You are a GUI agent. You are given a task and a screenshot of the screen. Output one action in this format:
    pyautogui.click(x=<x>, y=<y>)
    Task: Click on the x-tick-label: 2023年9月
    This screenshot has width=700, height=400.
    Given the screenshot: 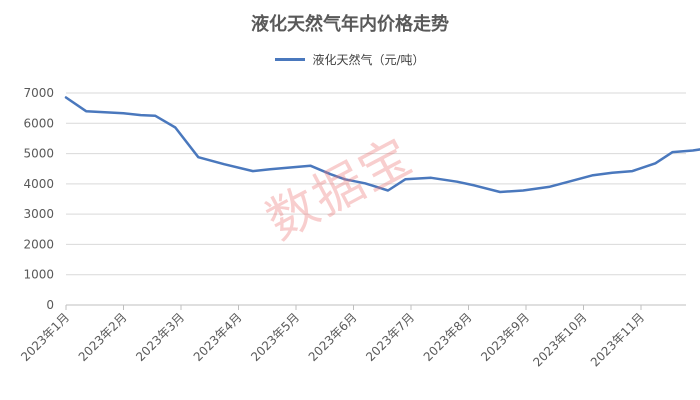 What is the action you would take?
    pyautogui.click(x=505, y=337)
    